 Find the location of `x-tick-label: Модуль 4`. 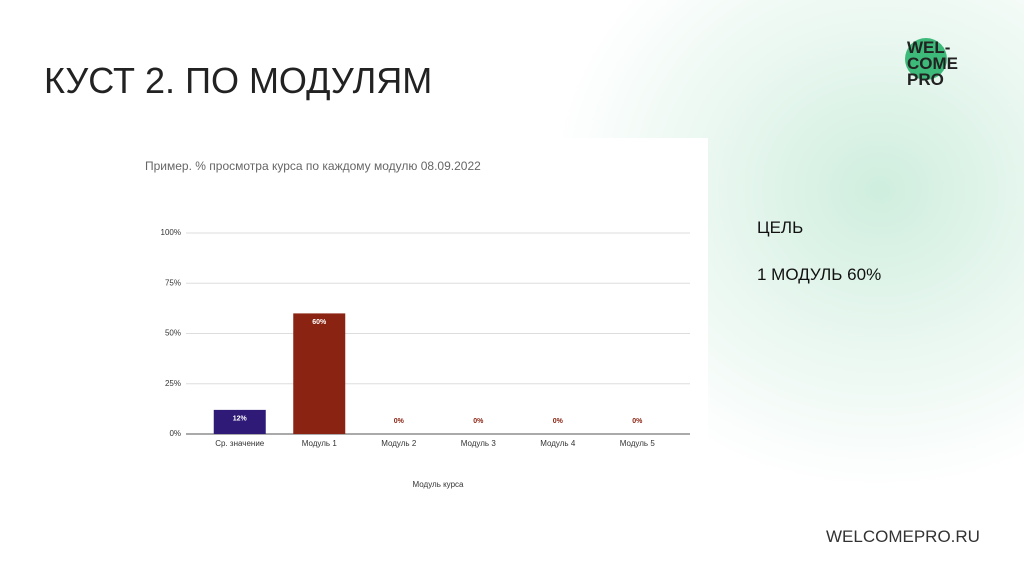

x-tick-label: Модуль 4 is located at coordinates (558, 443).